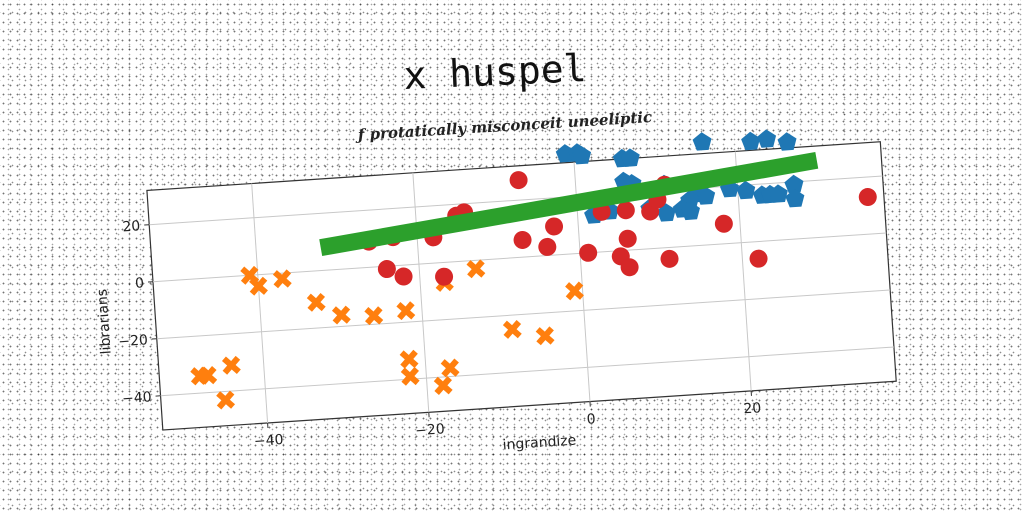 The image size is (1024, 512). I want to click on trend-line, so click(569, 204).